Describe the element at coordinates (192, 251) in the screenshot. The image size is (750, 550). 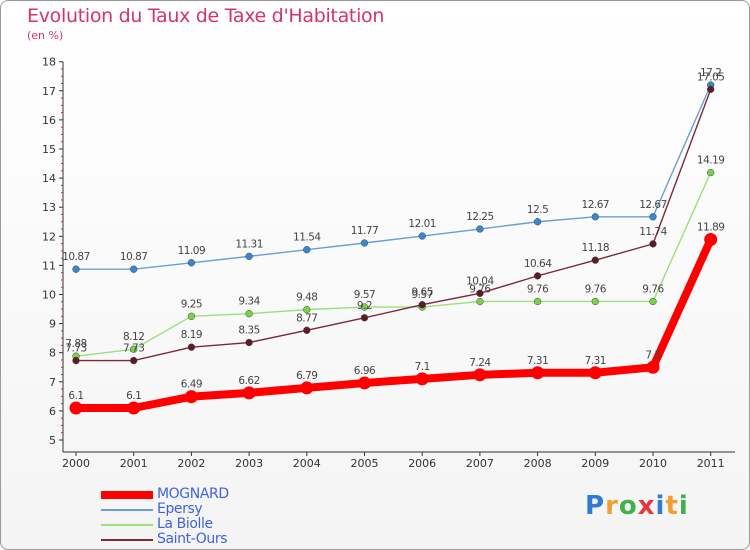
I see `data-label-epersy: 11.09` at that location.